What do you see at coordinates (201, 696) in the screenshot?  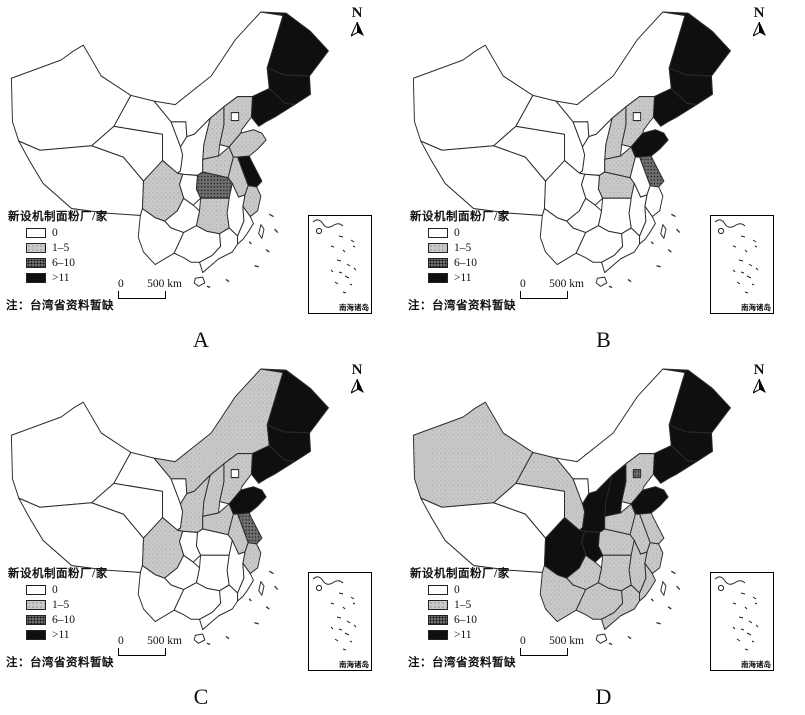 I see `panel-label-c: C` at bounding box center [201, 696].